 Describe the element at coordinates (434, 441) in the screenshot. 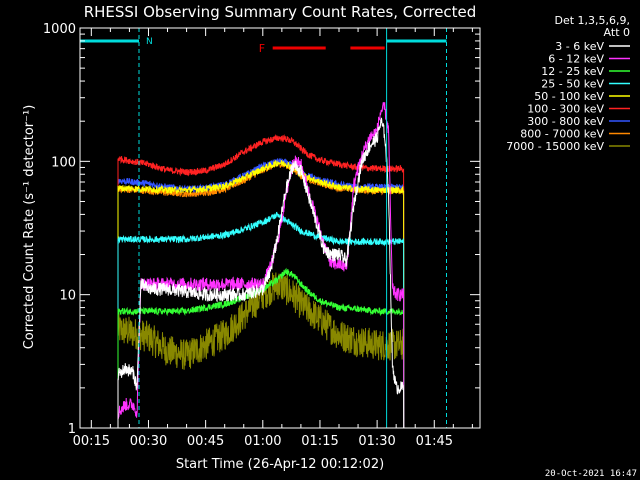

I see `x-tick-label: 01:45` at that location.